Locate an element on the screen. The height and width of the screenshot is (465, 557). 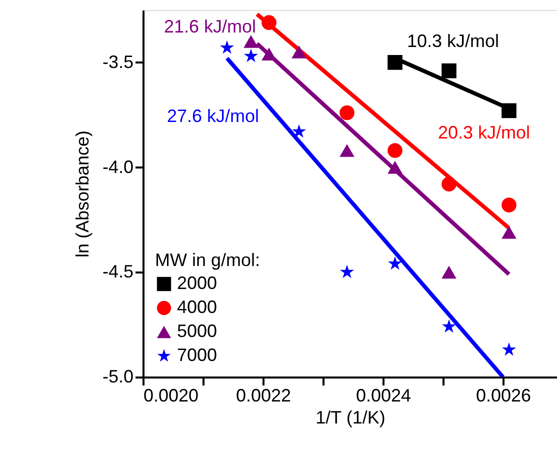
legend-title: MW in g/mol: is located at coordinates (207, 260).